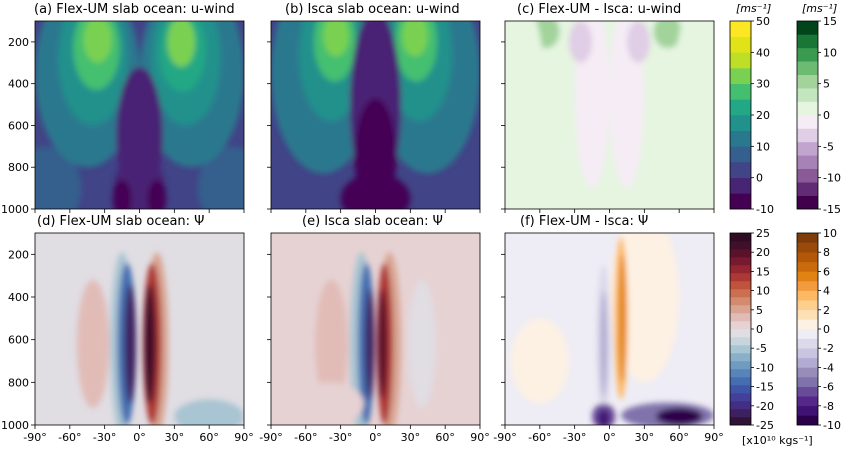  I want to click on ytick-label: 600, so click(18, 340).